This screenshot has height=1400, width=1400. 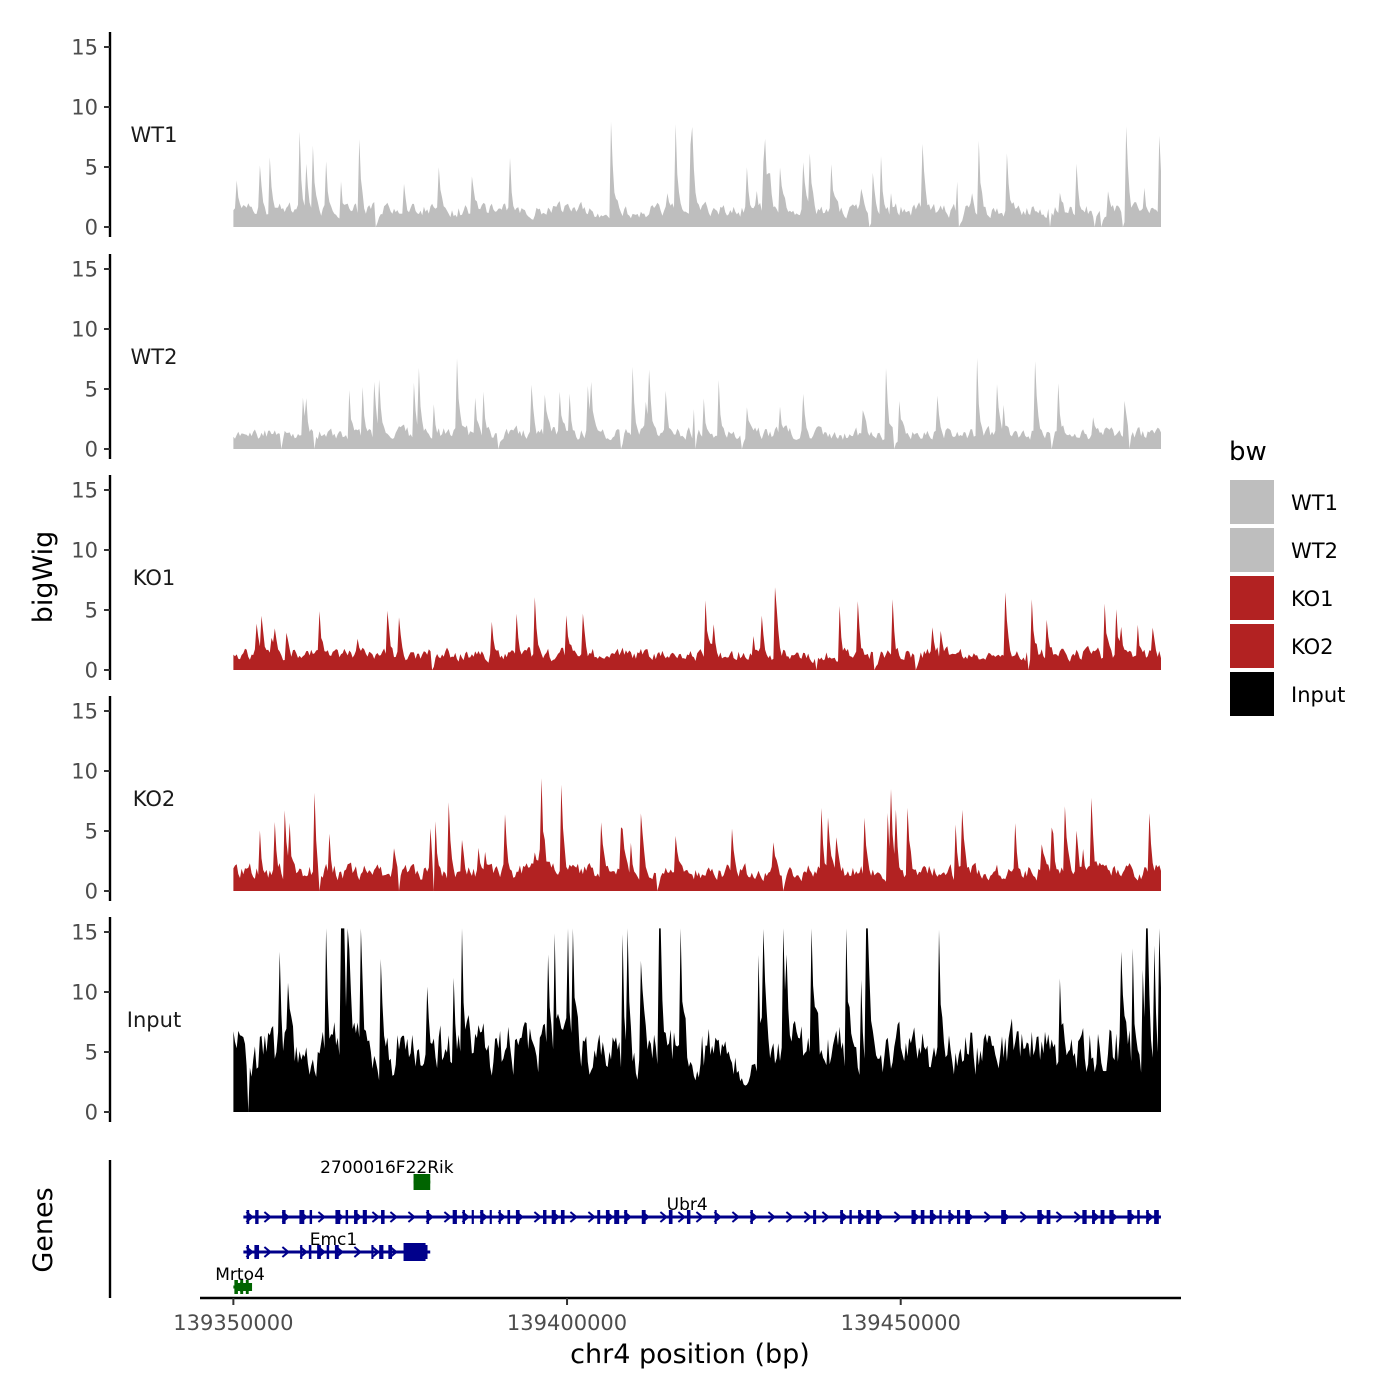 I want to click on x-tick-label: 139350000, so click(x=233, y=1323).